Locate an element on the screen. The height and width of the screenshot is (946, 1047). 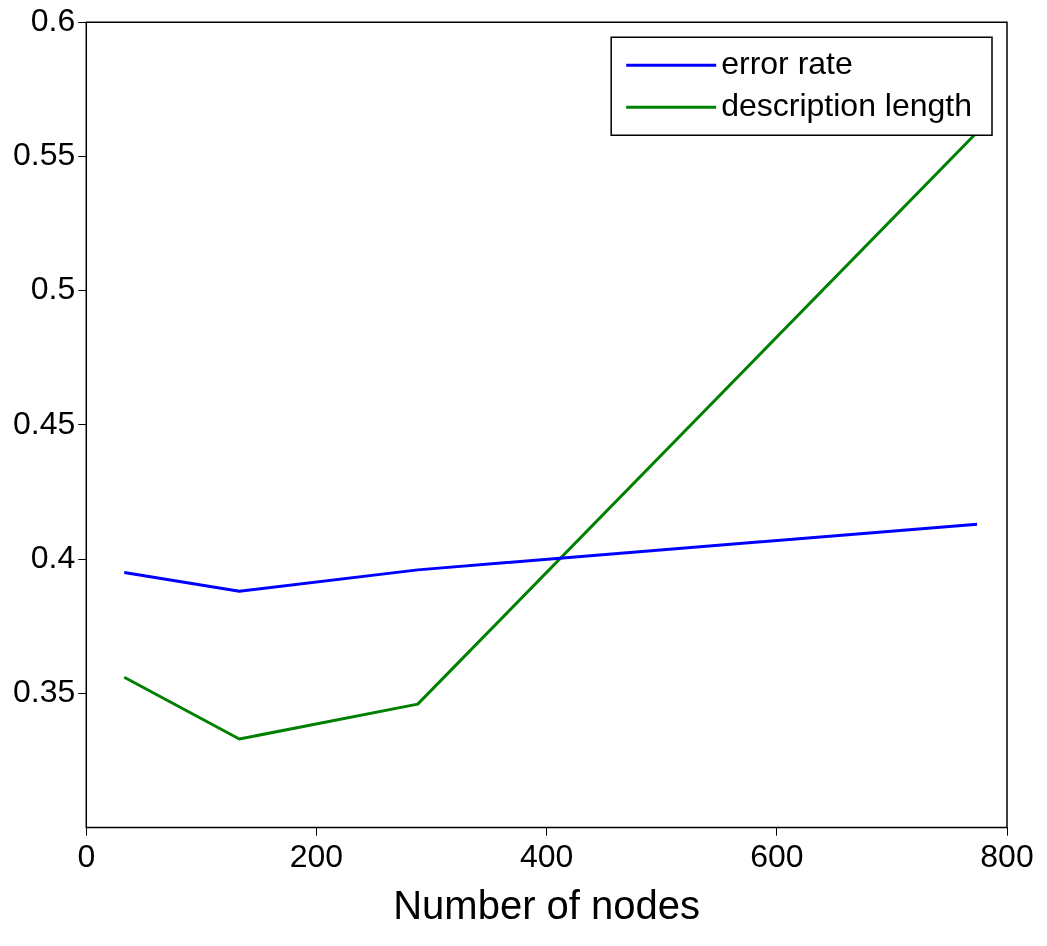
x-tick-label: 800 is located at coordinates (1007, 855).